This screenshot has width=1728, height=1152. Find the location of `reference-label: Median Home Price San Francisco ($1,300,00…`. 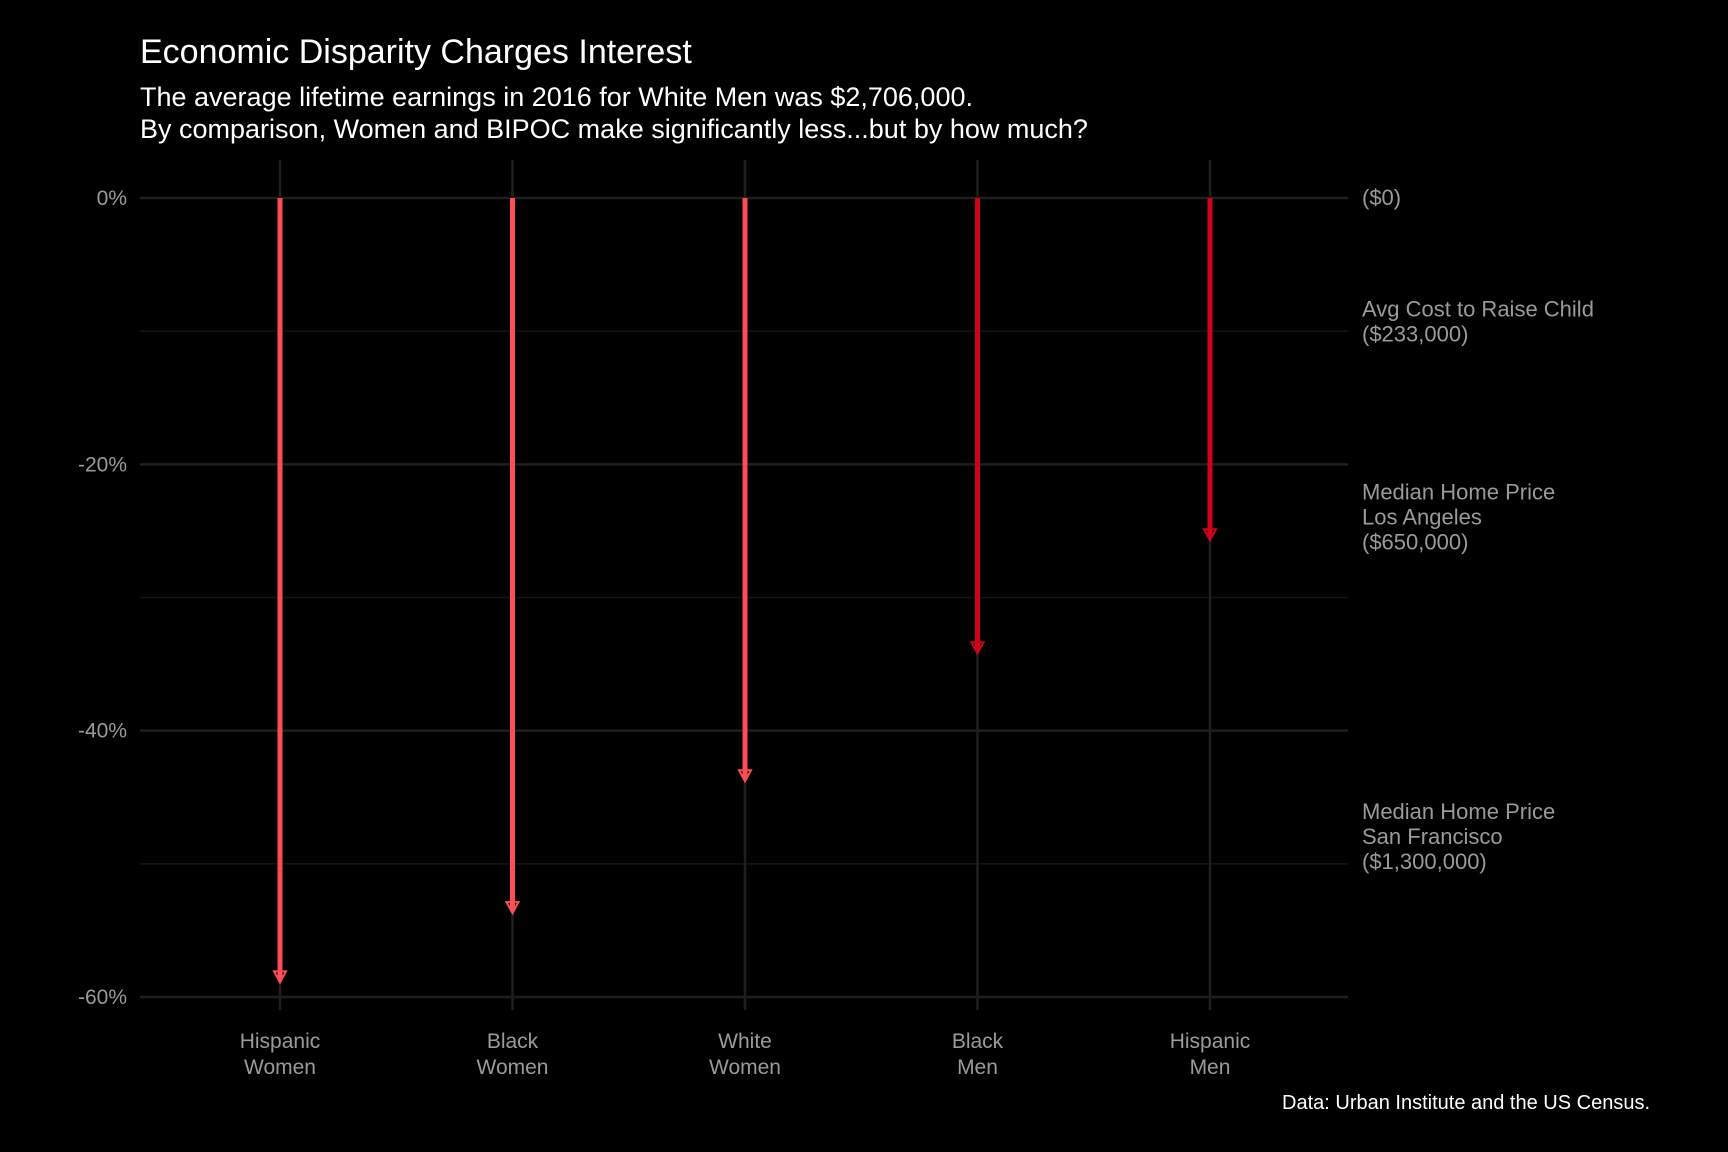

reference-label: Median Home Price San Francisco ($1,300,00… is located at coordinates (1458, 836).